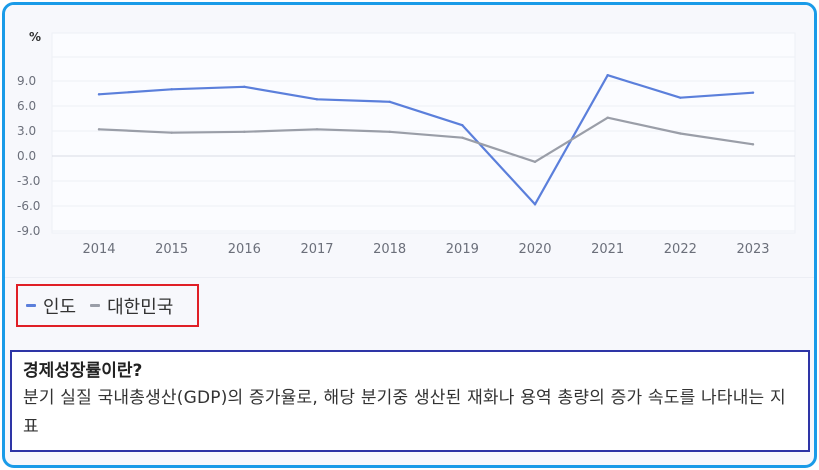 Image resolution: width=819 pixels, height=470 pixels. Describe the element at coordinates (35, 37) in the screenshot. I see `y-unit-label: %` at that location.